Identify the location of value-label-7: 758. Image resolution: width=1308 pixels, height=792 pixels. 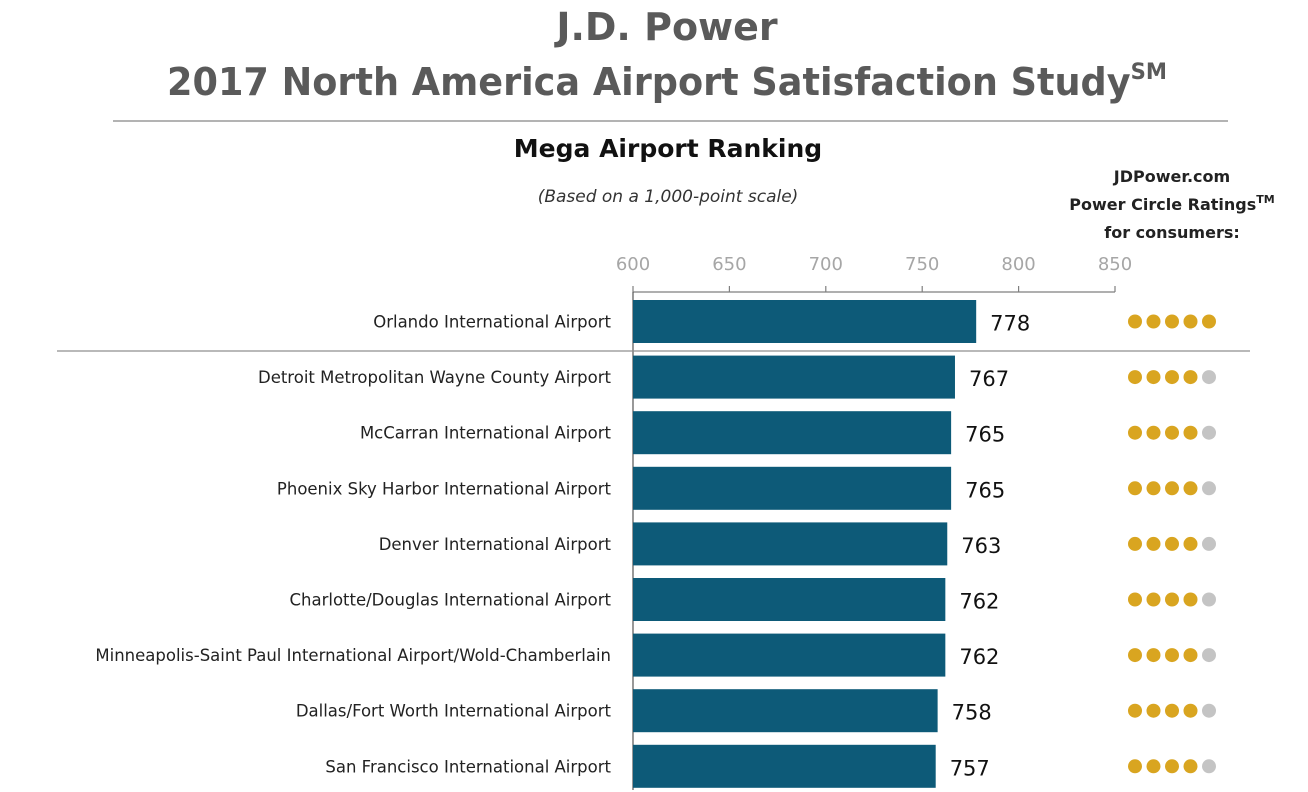
(972, 713).